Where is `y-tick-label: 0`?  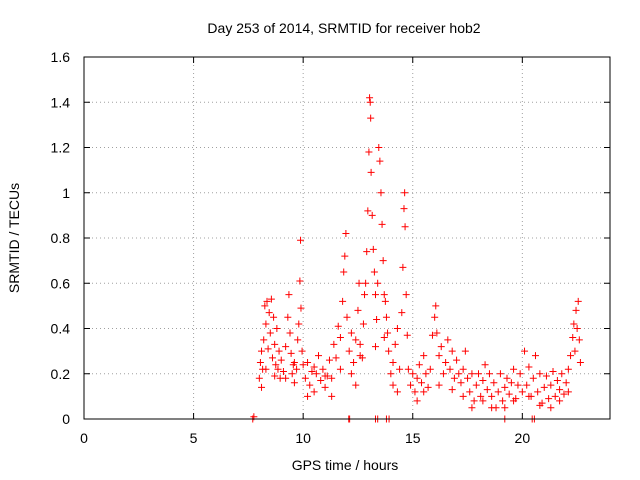
y-tick-label: 0 is located at coordinates (66, 419).